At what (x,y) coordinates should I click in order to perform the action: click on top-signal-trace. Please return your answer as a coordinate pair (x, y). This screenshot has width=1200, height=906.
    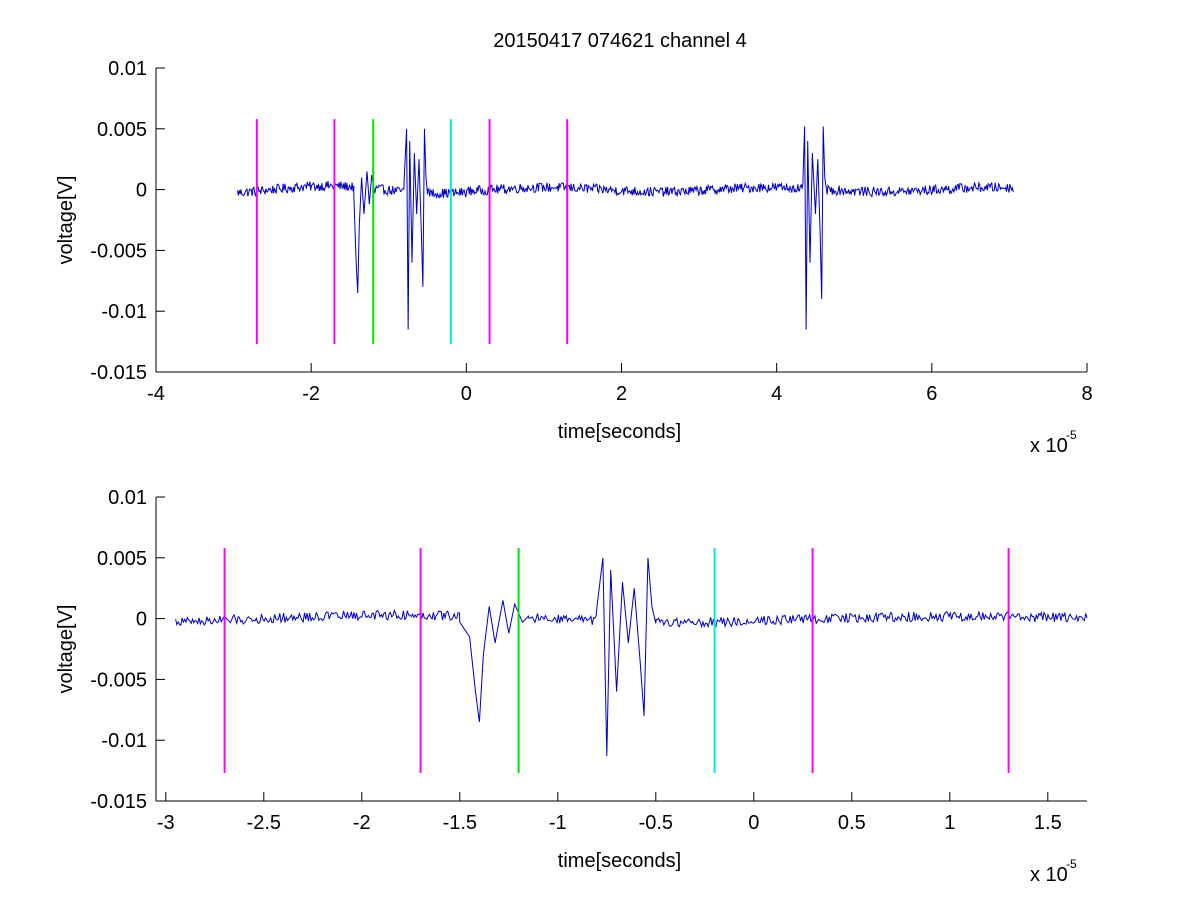
    Looking at the image, I should click on (625, 228).